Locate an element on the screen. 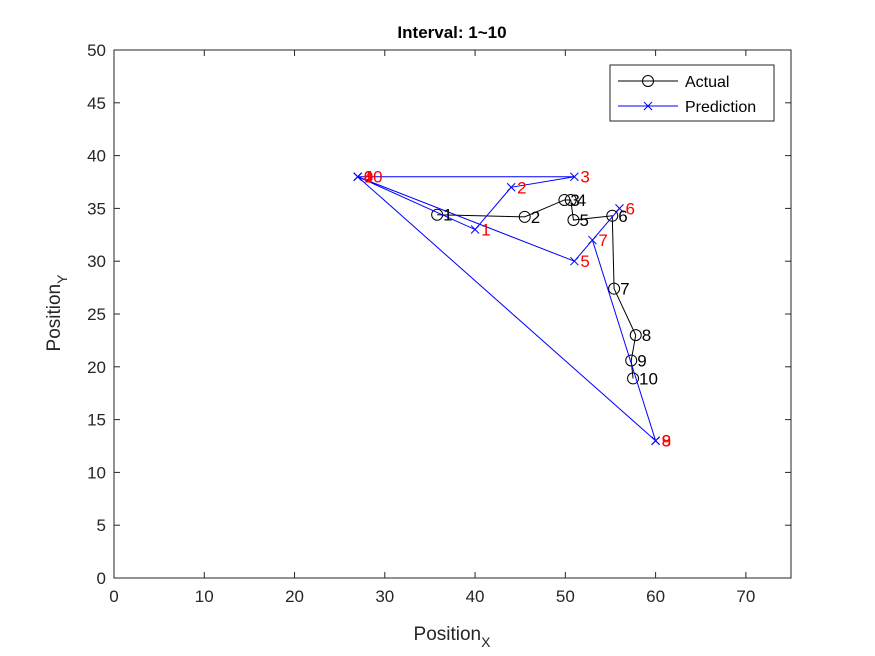 This screenshot has width=875, height=656. actual-point-label: 7 is located at coordinates (624, 289).